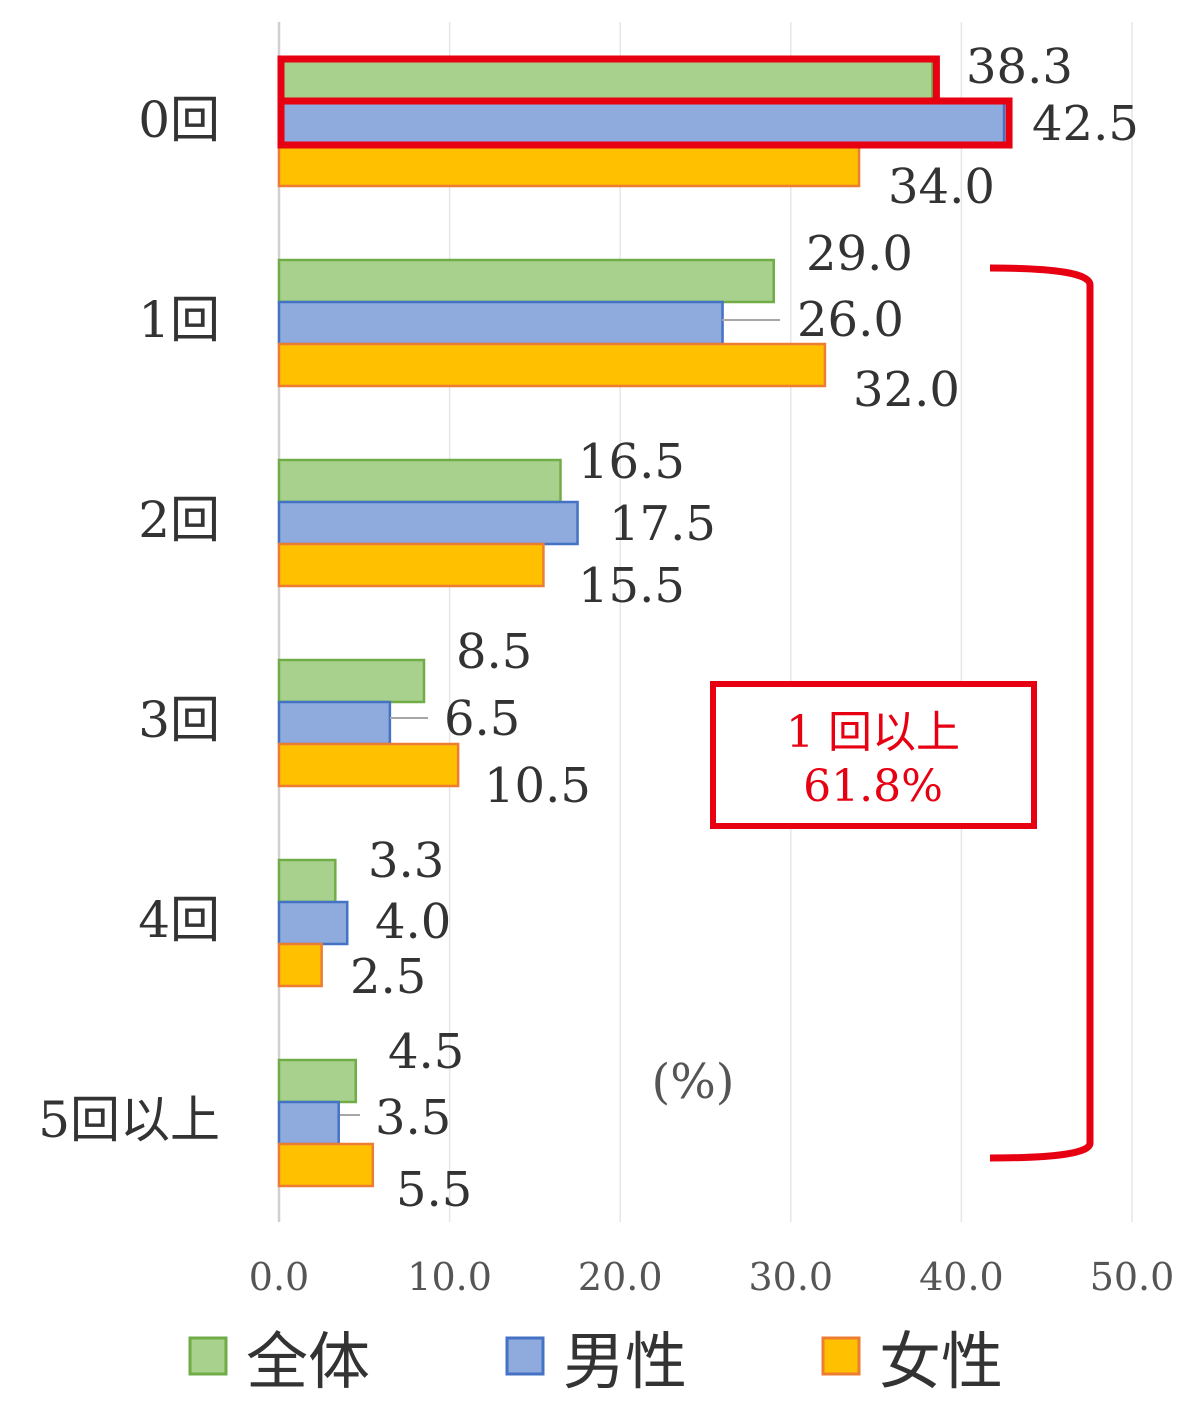 This screenshot has height=1410, width=1200. Describe the element at coordinates (413, 1118) in the screenshot. I see `data-label: 3.5` at that location.